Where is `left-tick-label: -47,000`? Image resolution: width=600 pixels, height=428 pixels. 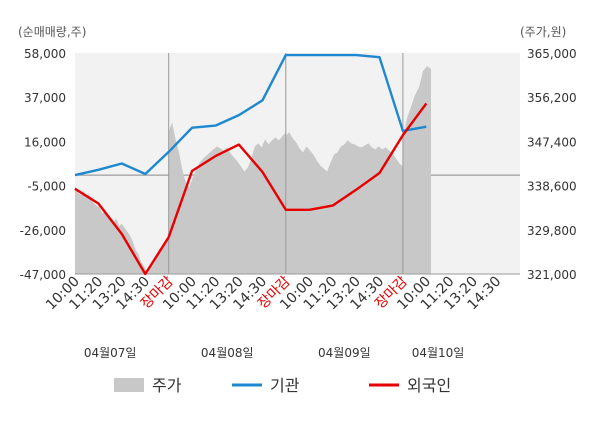
left-tick-label: -47,000 is located at coordinates (43, 275).